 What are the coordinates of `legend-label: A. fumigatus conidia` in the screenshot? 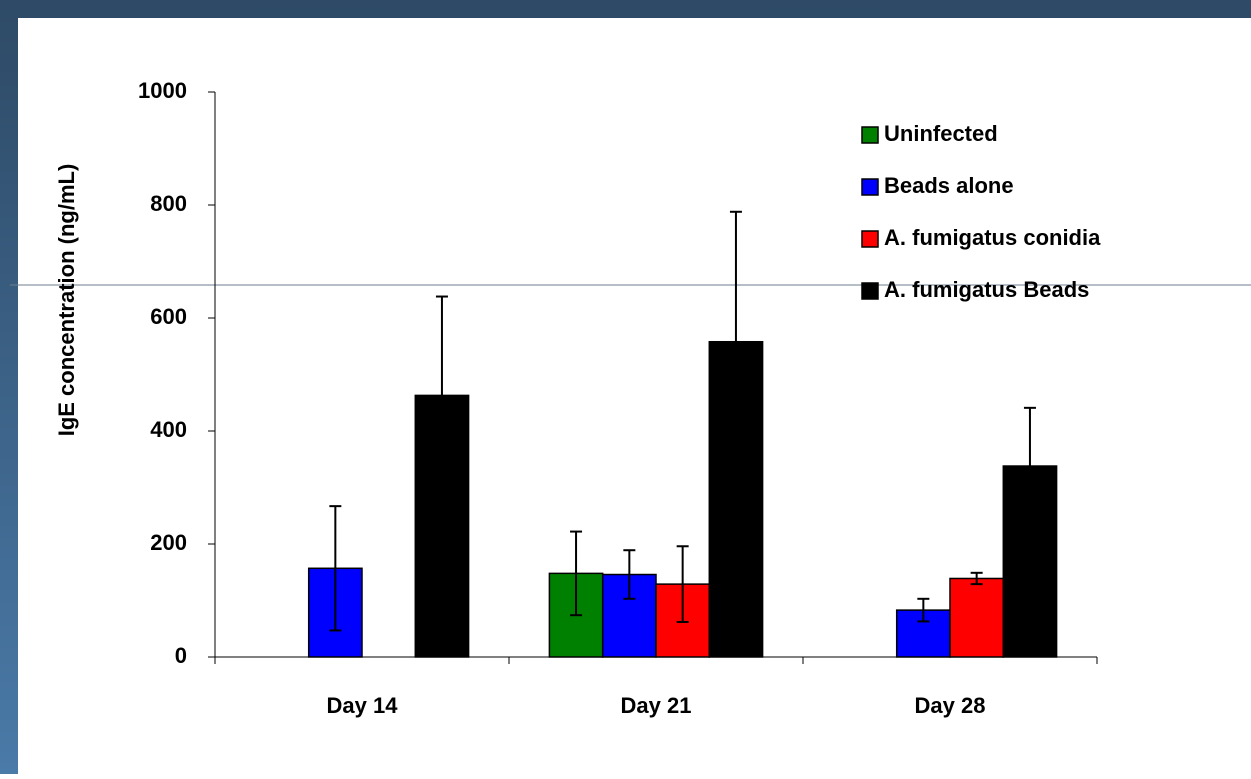 It's located at (992, 237).